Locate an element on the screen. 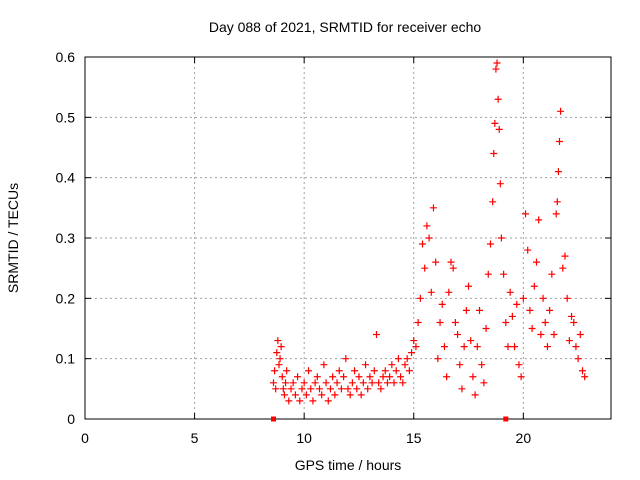 The width and height of the screenshot is (640, 480). y-tick-label: 0.6 is located at coordinates (66, 57).